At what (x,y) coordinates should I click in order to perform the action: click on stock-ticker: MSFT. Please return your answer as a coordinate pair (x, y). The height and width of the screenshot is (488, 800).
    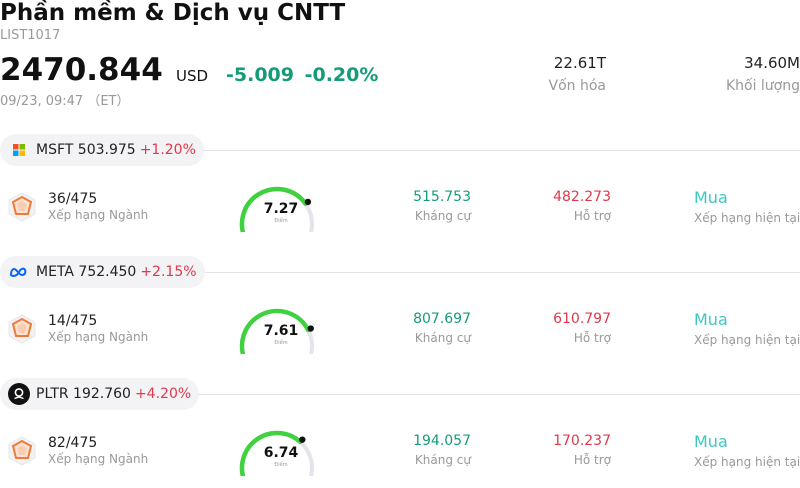
    Looking at the image, I should click on (55, 150).